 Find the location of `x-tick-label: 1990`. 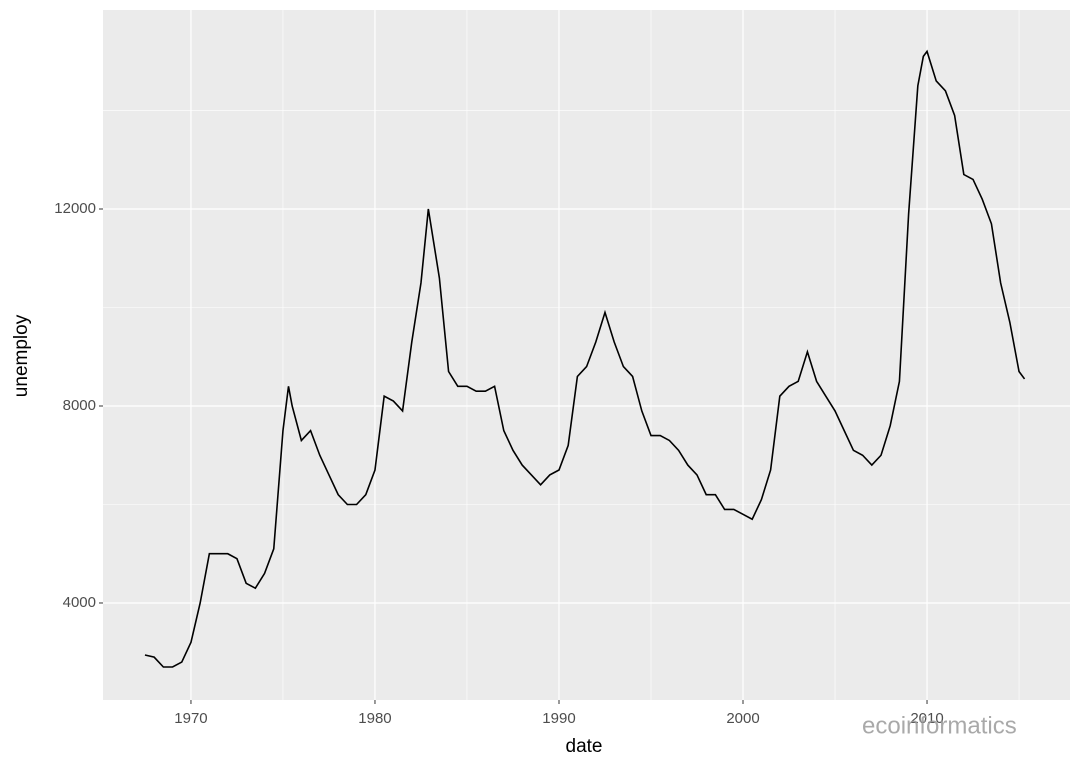

x-tick-label: 1990 is located at coordinates (558, 718).